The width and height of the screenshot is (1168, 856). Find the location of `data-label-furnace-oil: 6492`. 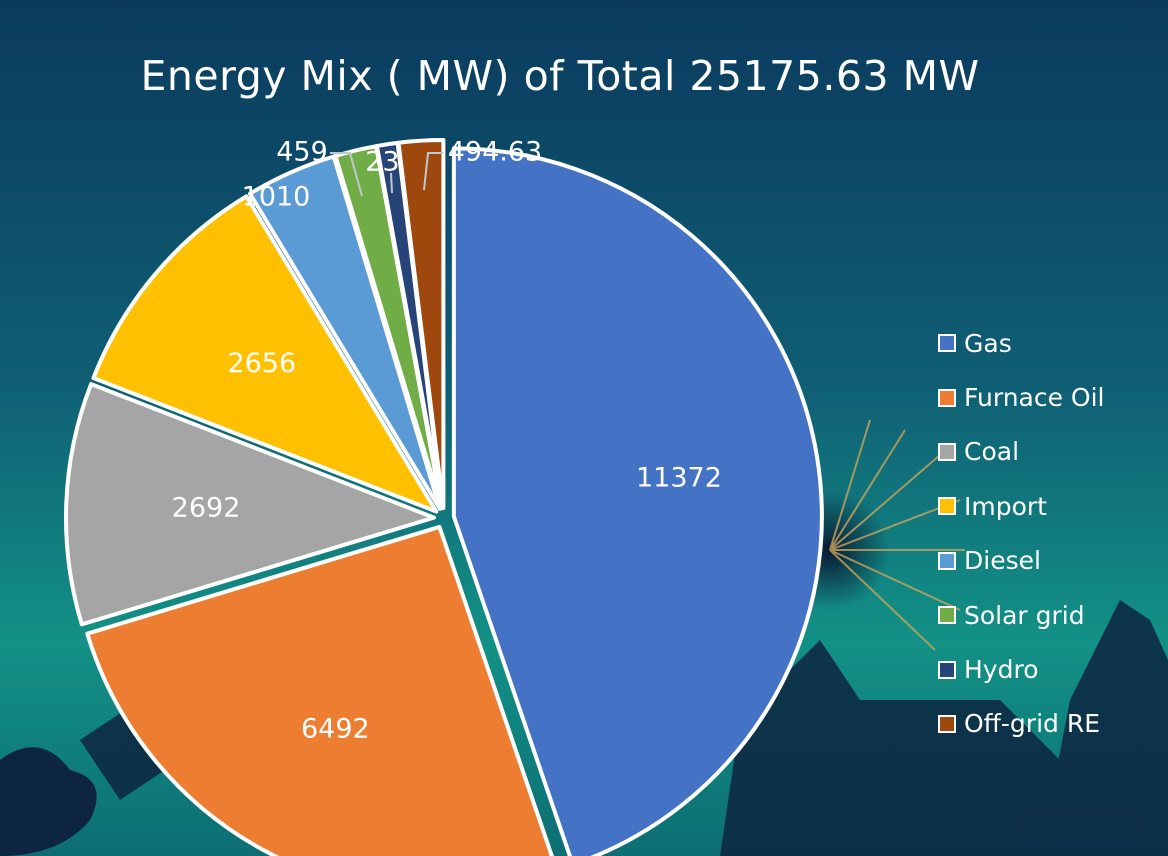

data-label-furnace-oil: 6492 is located at coordinates (335, 728).